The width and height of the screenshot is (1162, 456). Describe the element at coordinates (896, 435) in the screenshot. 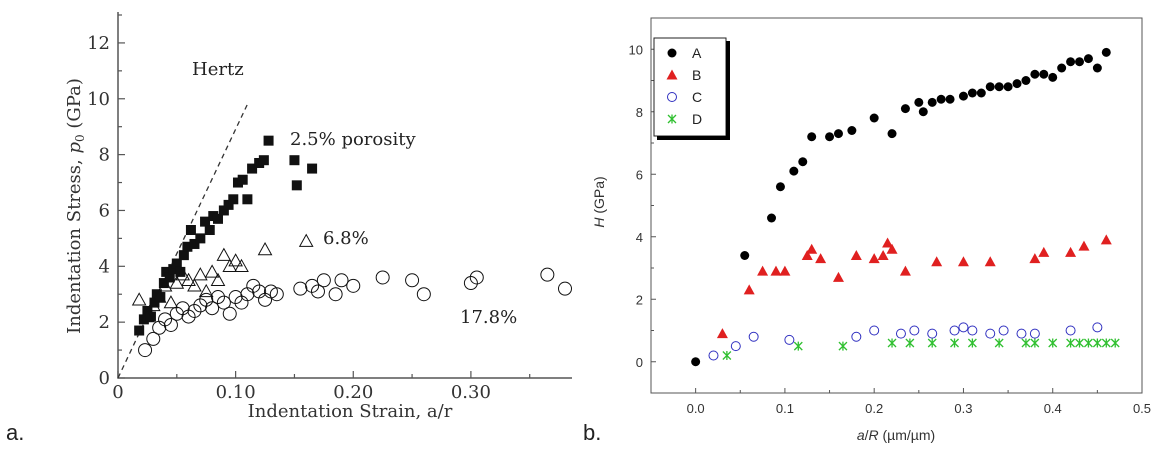

I see `chart-b-x-axis-title: a/R (µm/µm)` at that location.